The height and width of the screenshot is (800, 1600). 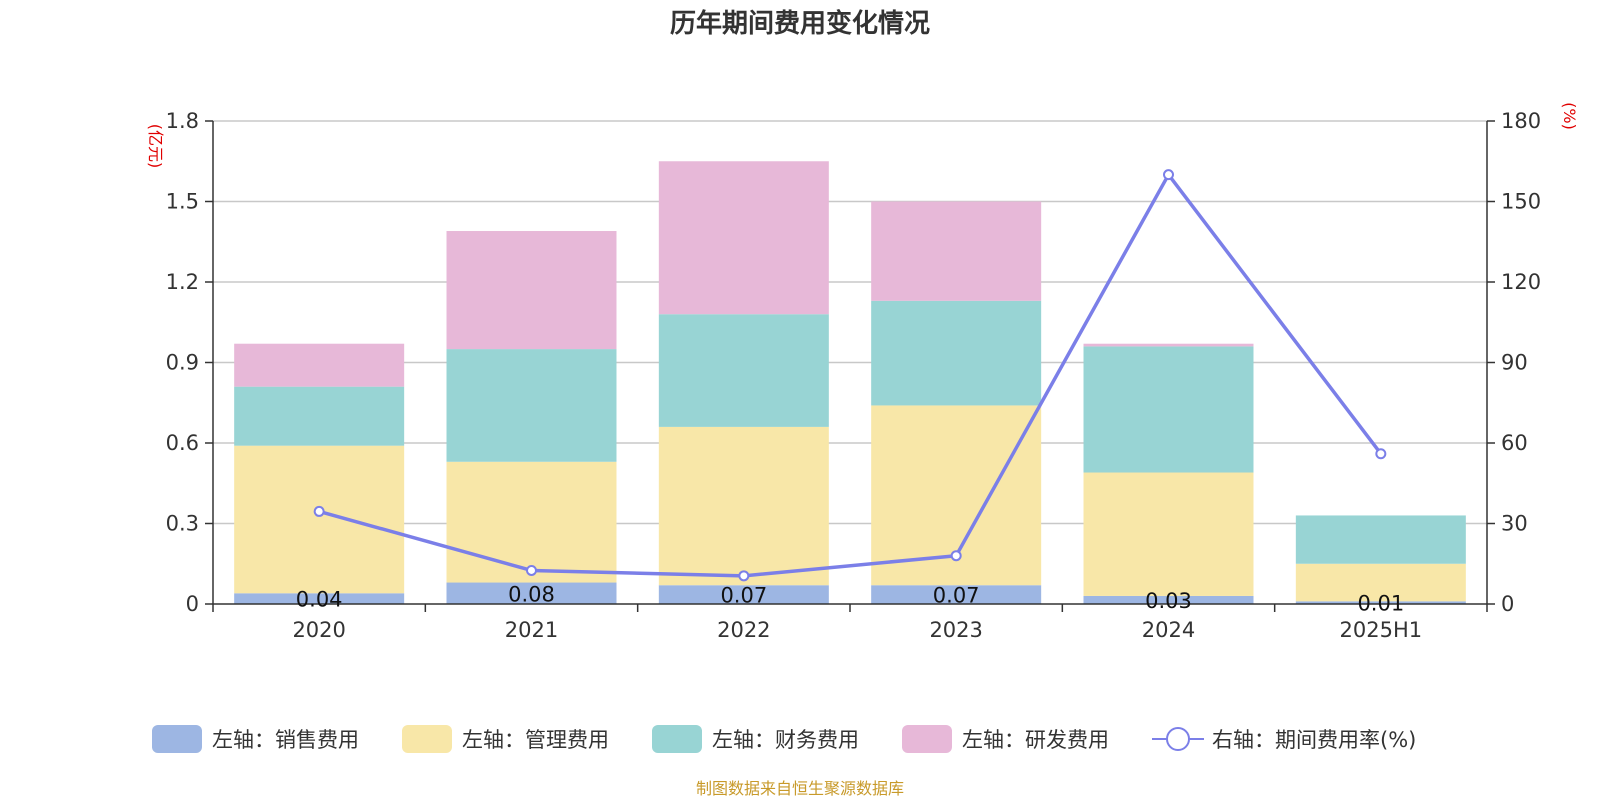 I want to click on right-axis-tick-label: 90, so click(x=1514, y=363).